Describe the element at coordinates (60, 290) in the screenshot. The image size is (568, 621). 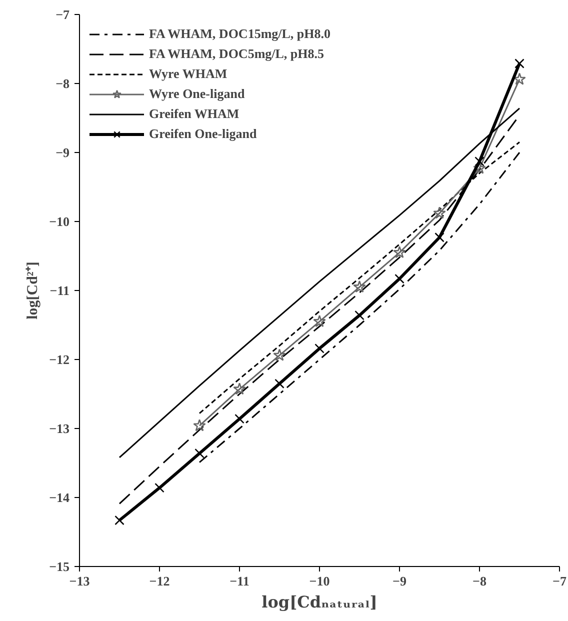
I see `y-tick-label: −11` at that location.